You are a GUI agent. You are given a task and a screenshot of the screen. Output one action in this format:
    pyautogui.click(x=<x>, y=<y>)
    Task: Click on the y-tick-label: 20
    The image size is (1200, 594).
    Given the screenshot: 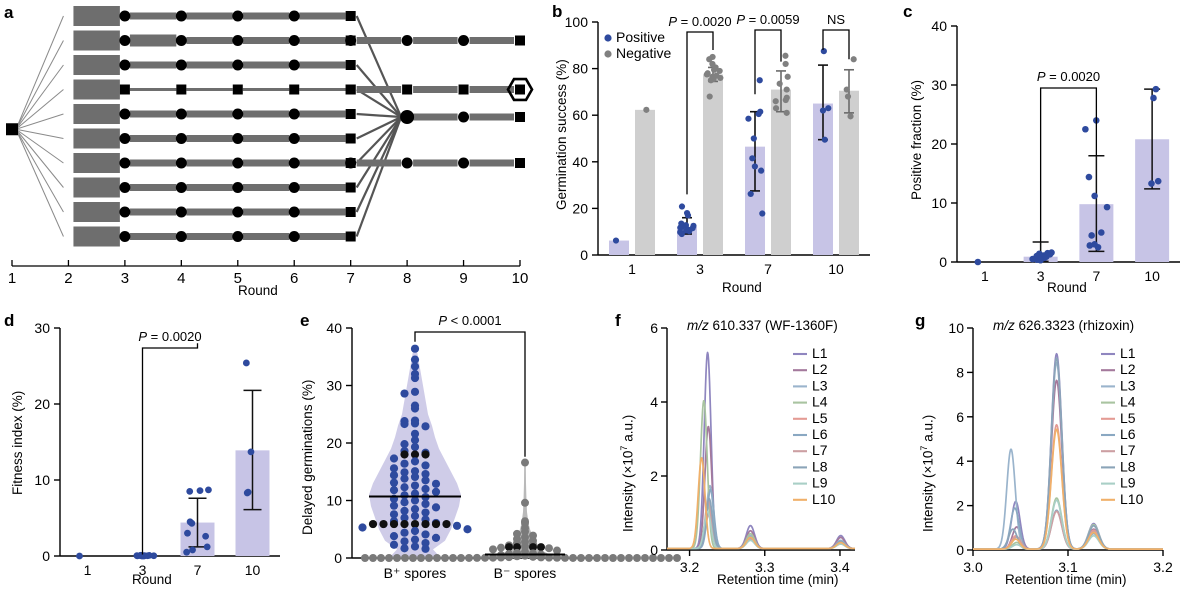 What is the action you would take?
    pyautogui.click(x=939, y=144)
    